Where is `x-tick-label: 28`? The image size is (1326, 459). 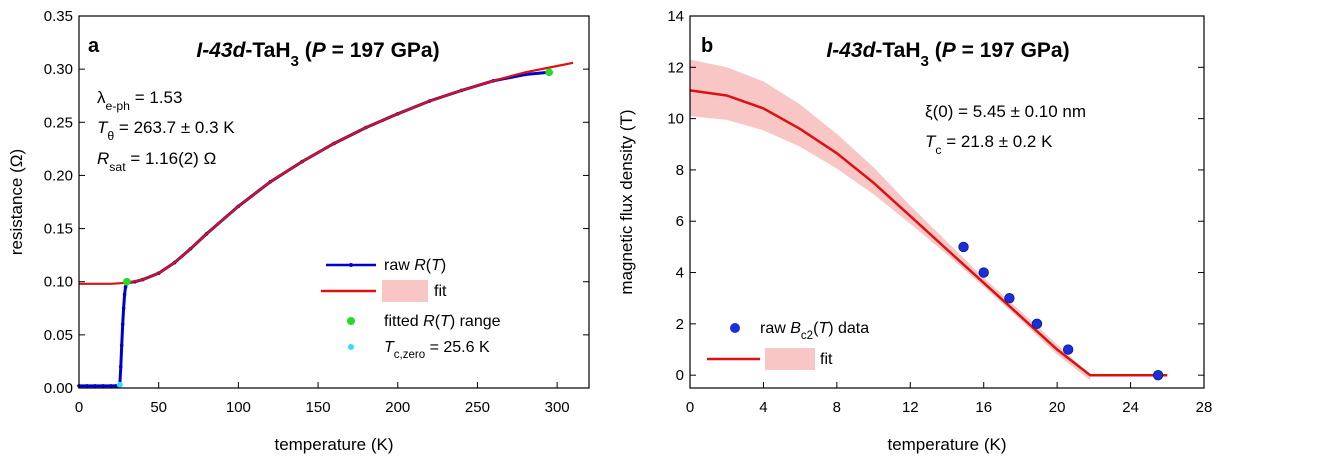
x-tick-label: 28 is located at coordinates (1204, 407).